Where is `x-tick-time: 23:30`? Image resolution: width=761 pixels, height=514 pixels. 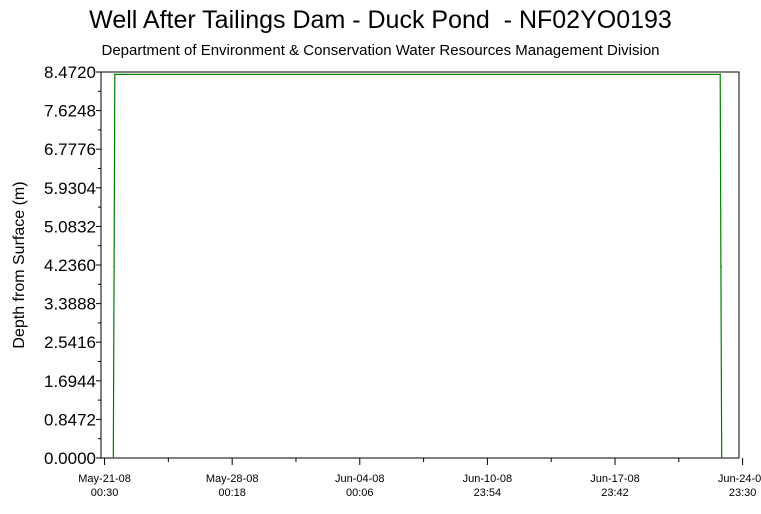
x-tick-time: 23:30 is located at coordinates (743, 493).